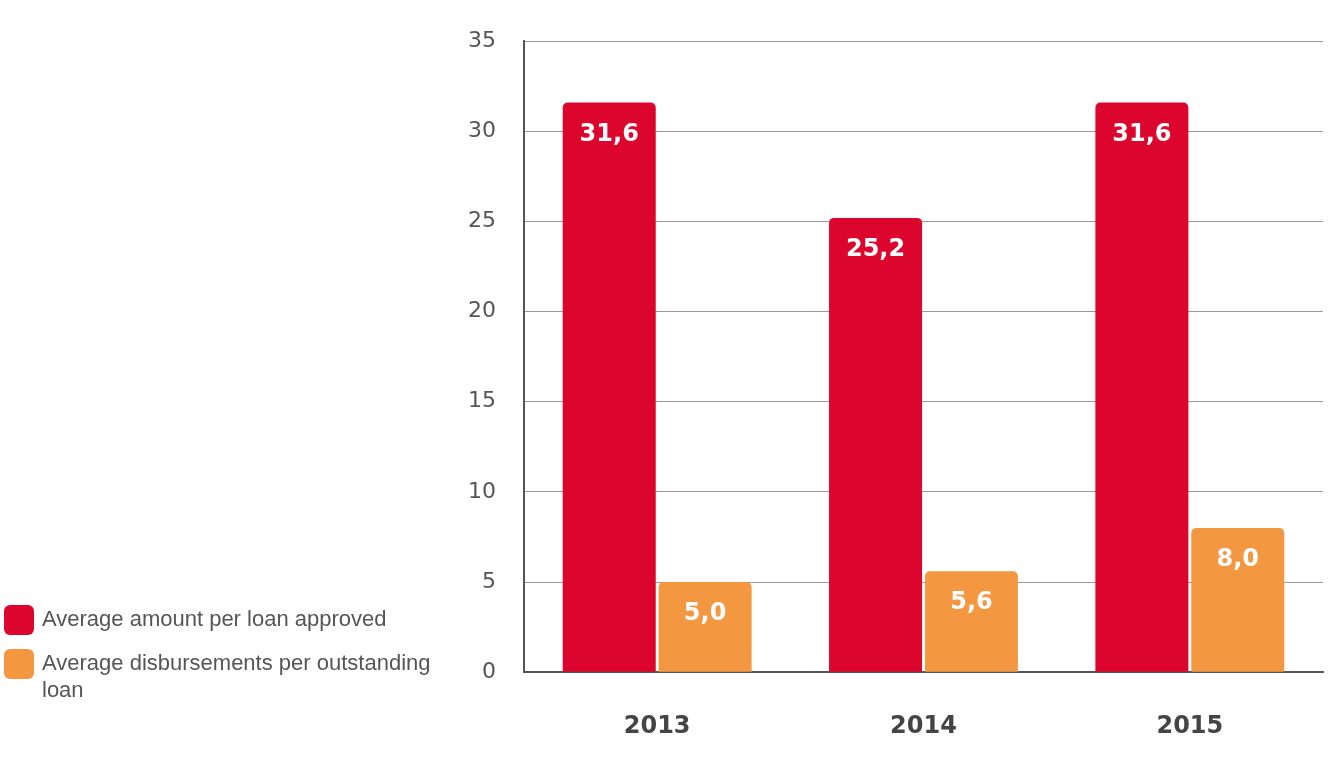 The height and width of the screenshot is (781, 1328). Describe the element at coordinates (488, 580) in the screenshot. I see `y-tick-label: 5` at that location.